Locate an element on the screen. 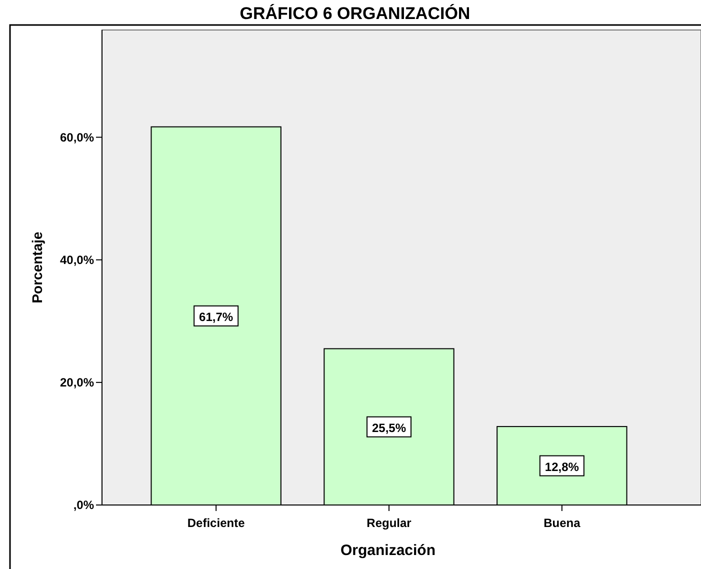  x-axis-title: Organización is located at coordinates (388, 550).